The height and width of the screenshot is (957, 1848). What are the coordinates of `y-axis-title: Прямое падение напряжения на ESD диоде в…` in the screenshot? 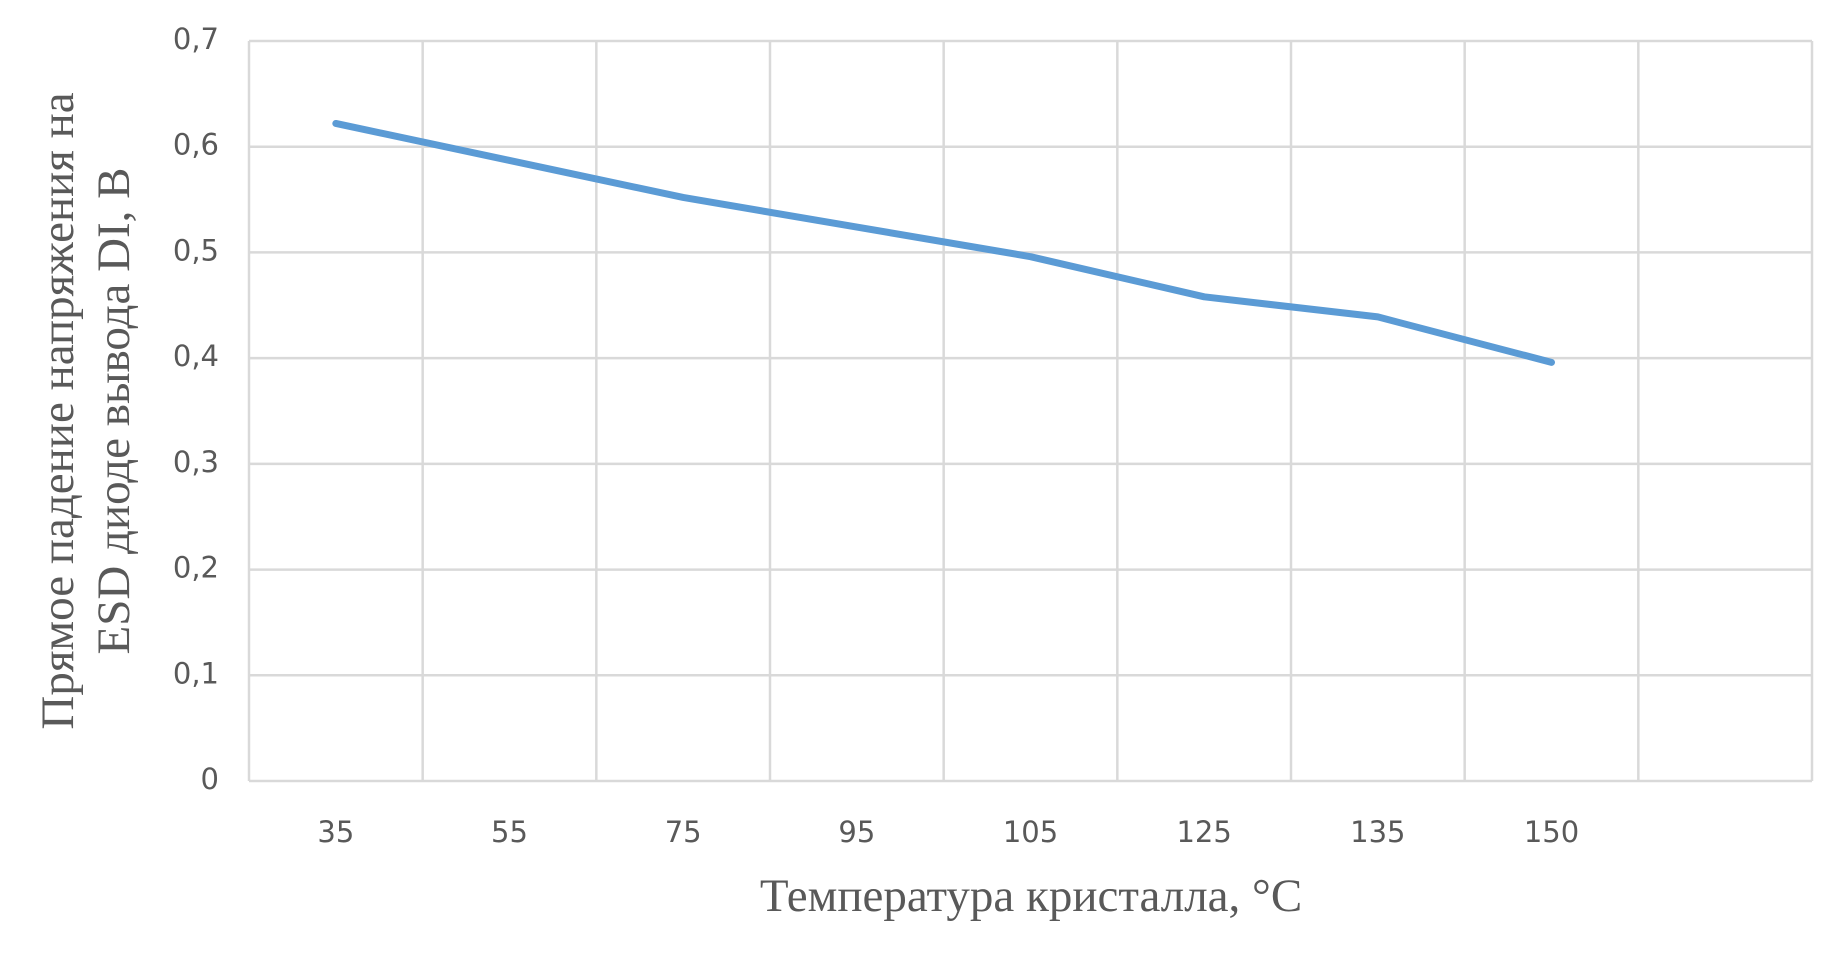 It's located at (86, 410).